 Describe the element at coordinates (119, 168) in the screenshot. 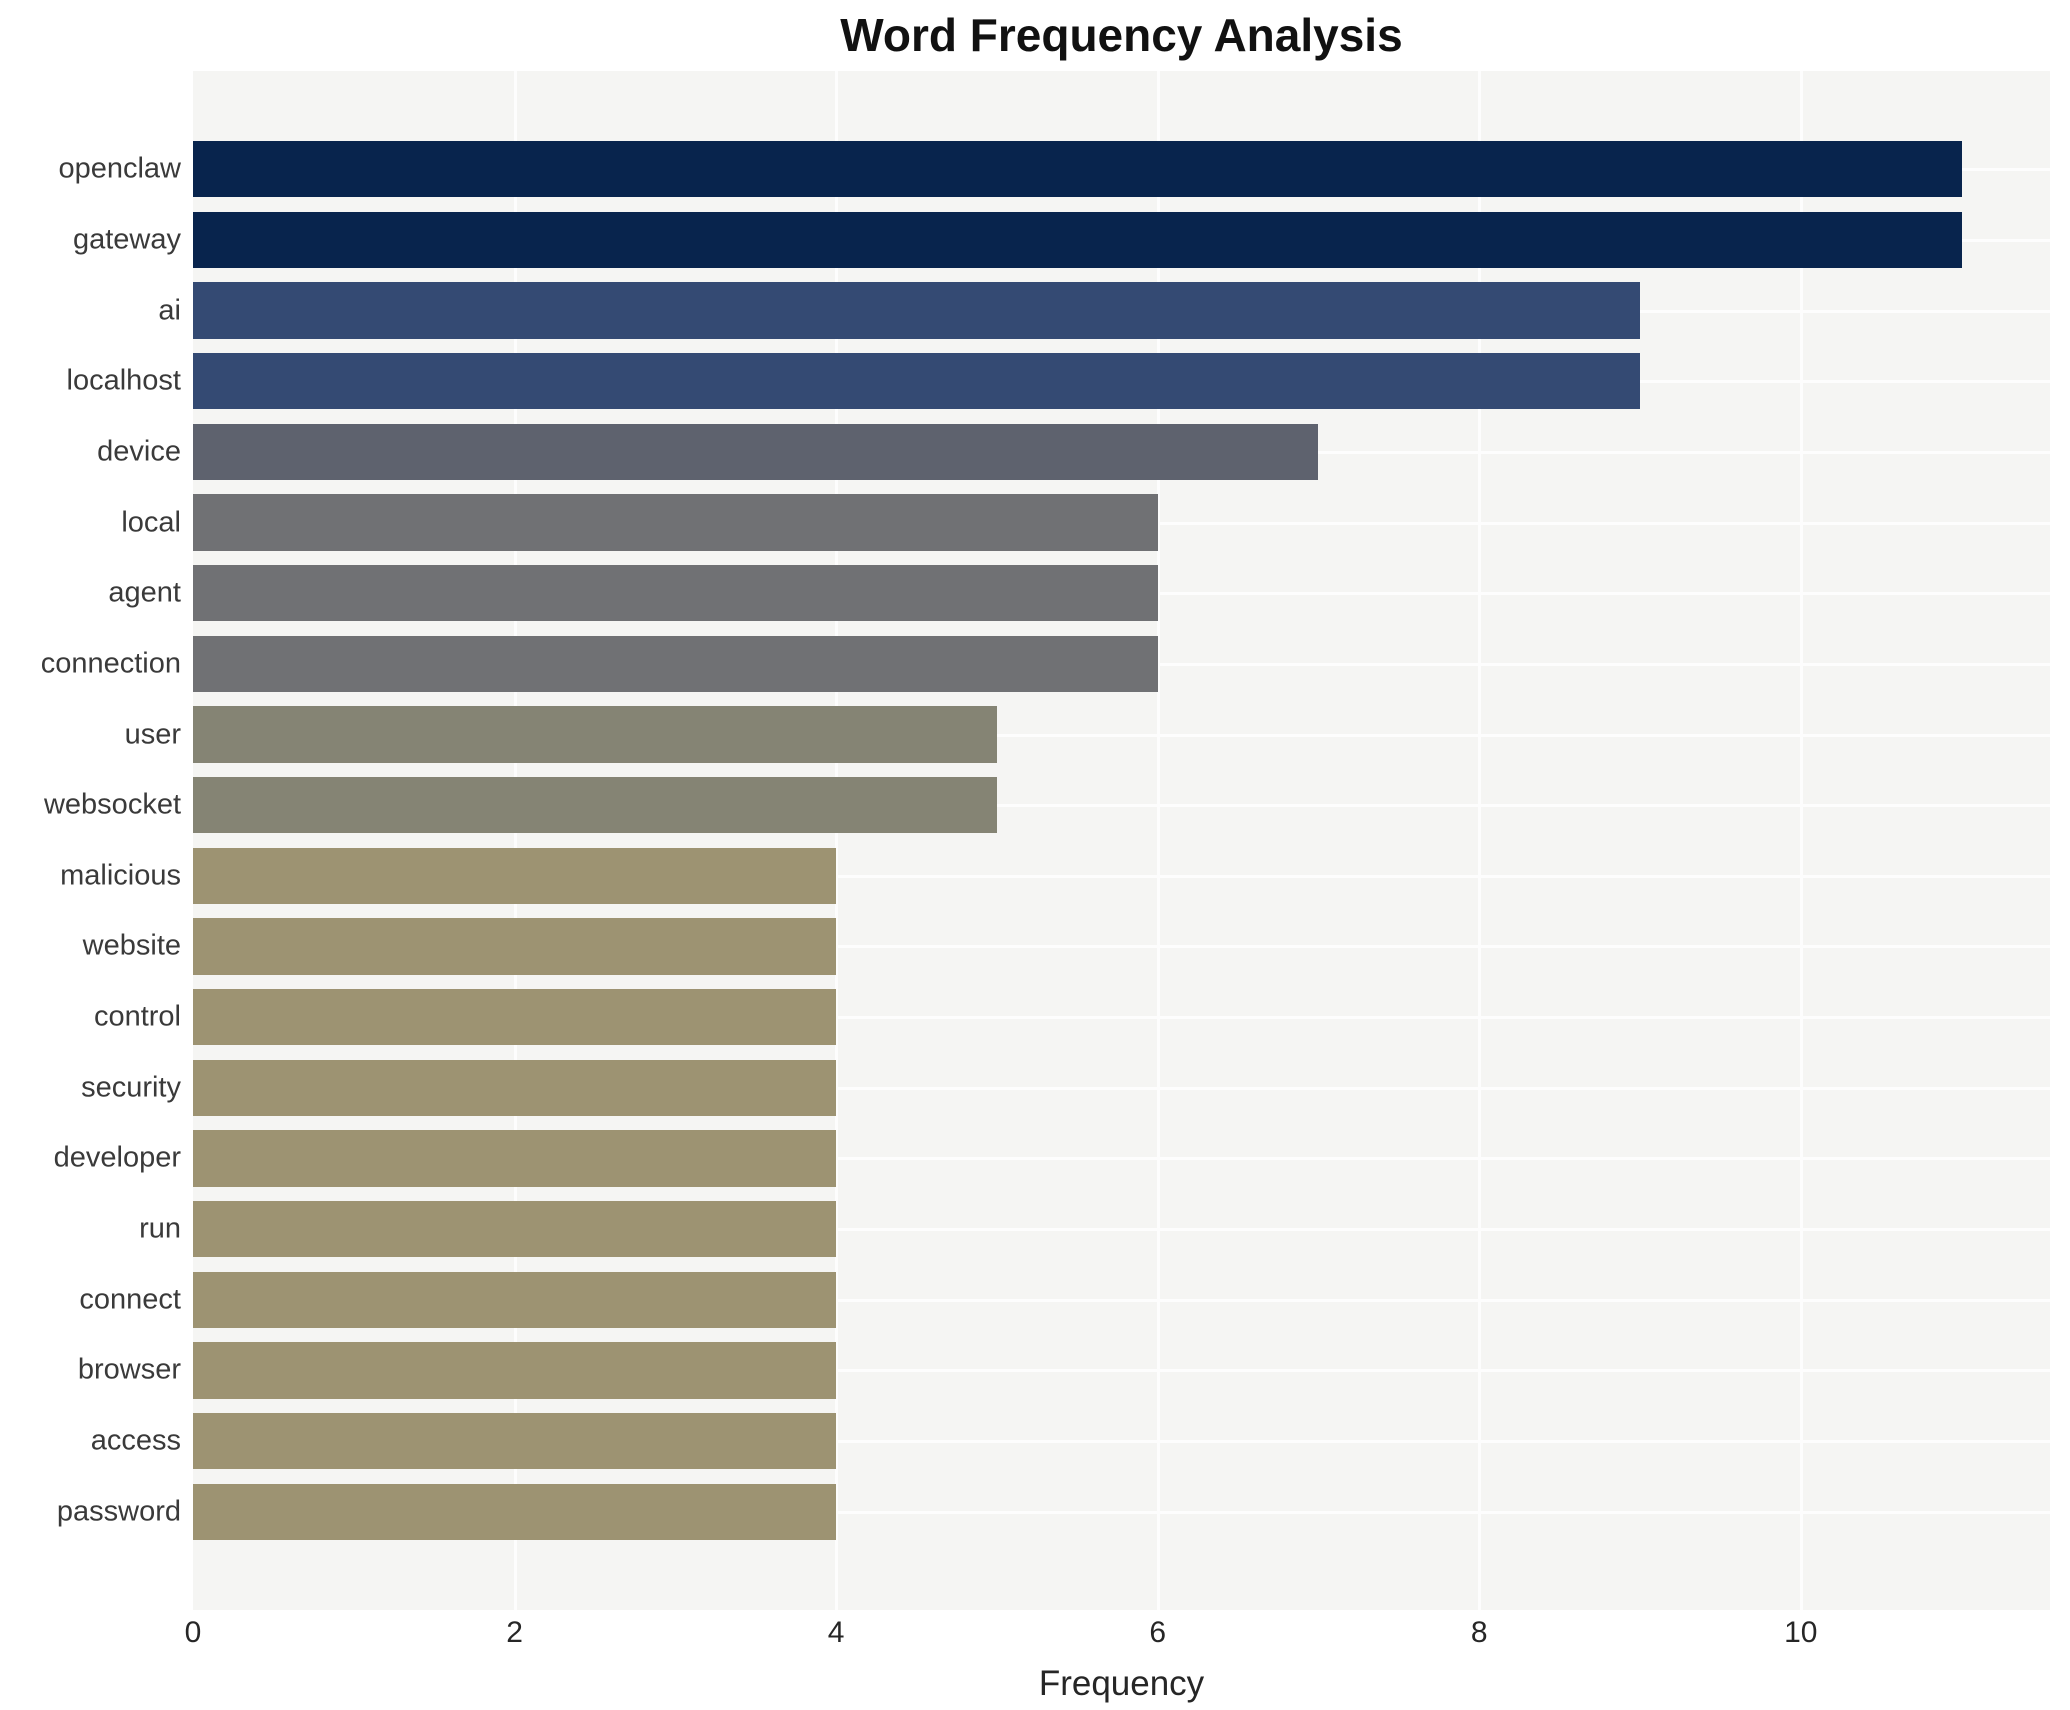

I see `y-tick-label-openclaw: openclaw` at that location.